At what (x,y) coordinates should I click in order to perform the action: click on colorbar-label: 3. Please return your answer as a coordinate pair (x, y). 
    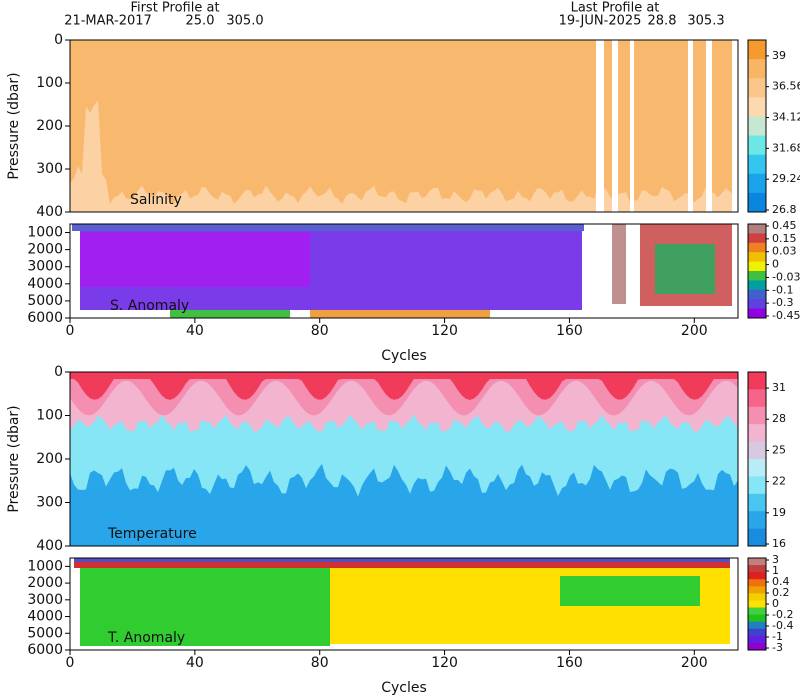
    Looking at the image, I should click on (775, 559).